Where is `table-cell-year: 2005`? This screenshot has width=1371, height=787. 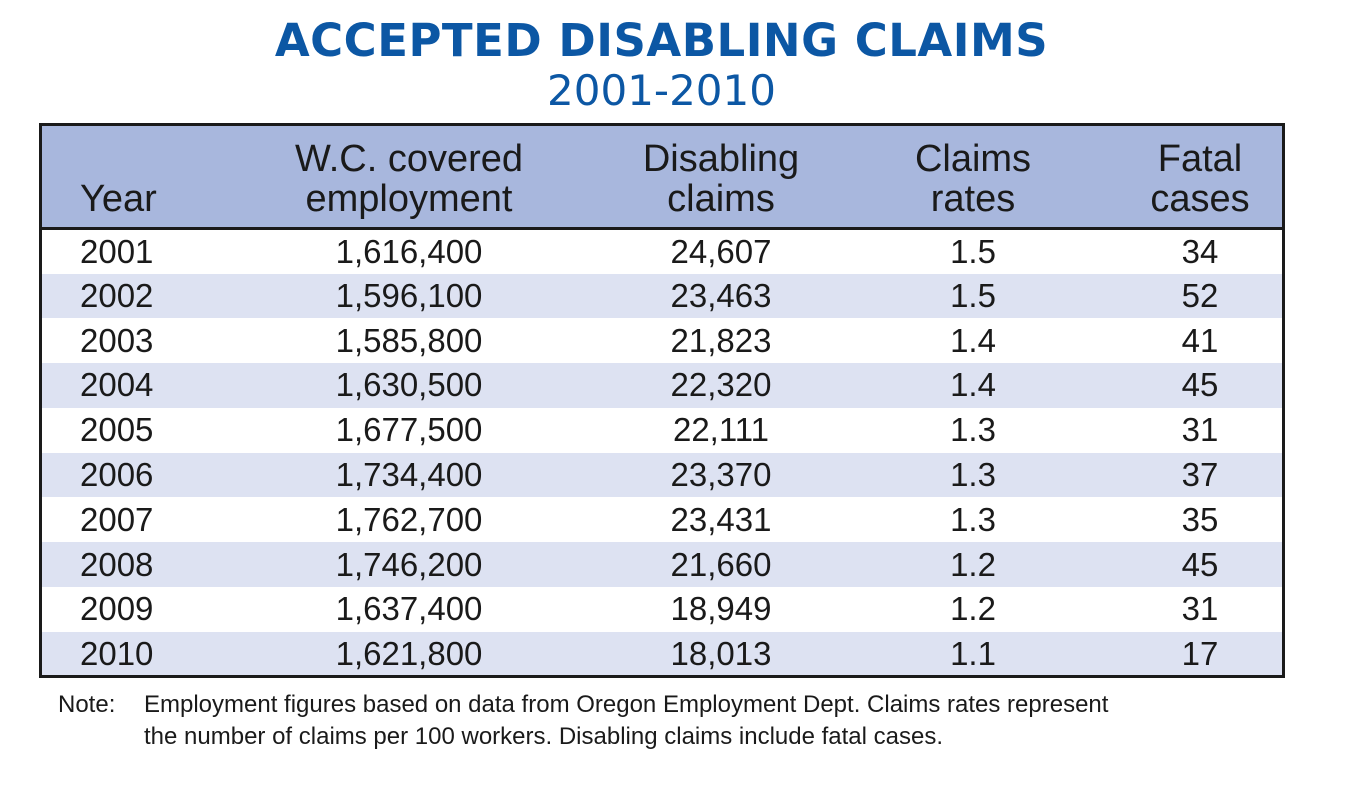
table-cell-year: 2005 is located at coordinates (117, 430).